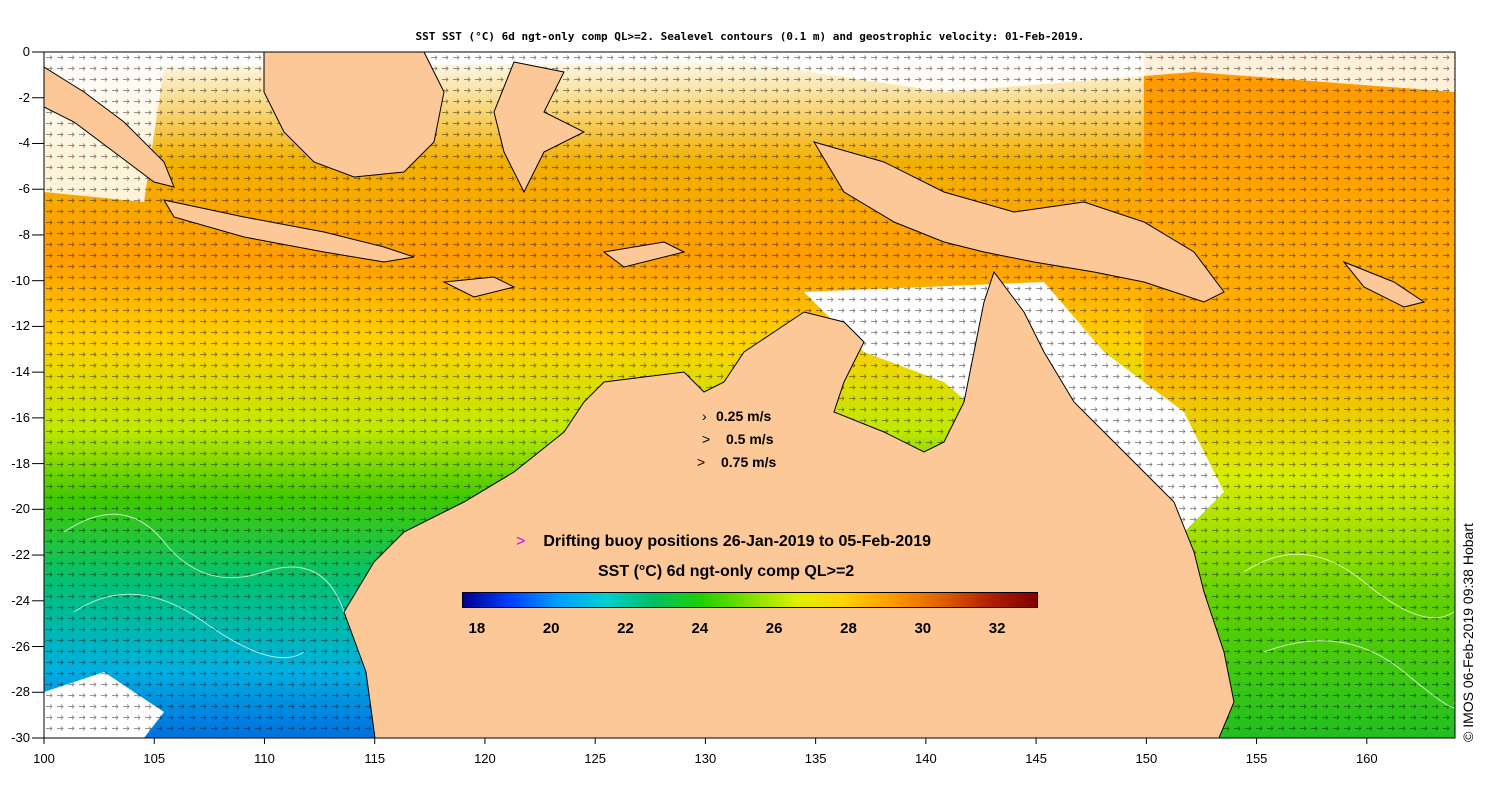 The image size is (1500, 790). What do you see at coordinates (20, 737) in the screenshot?
I see `y-tick-label: -30` at bounding box center [20, 737].